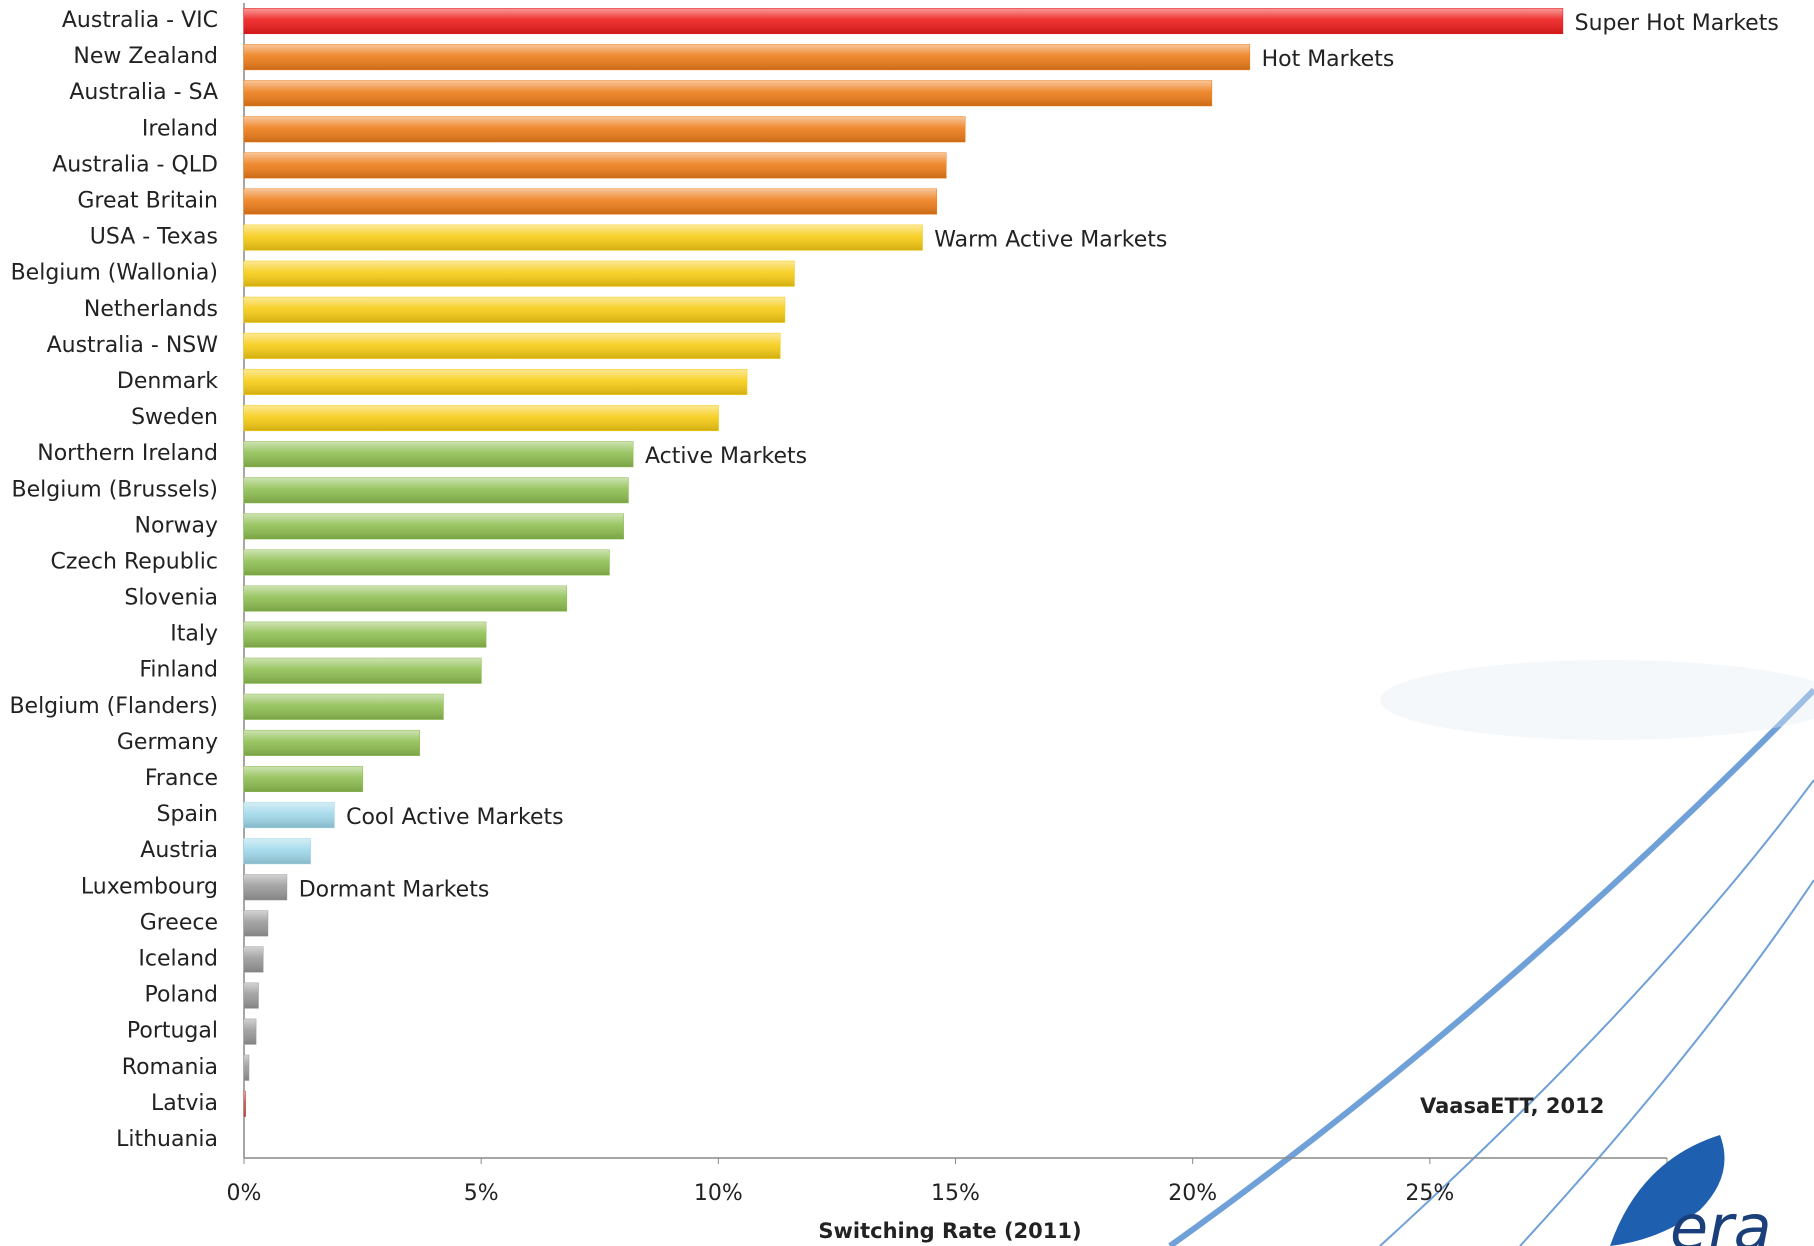  I want to click on y-tick-label: Belgium (Flanders), so click(113, 706).